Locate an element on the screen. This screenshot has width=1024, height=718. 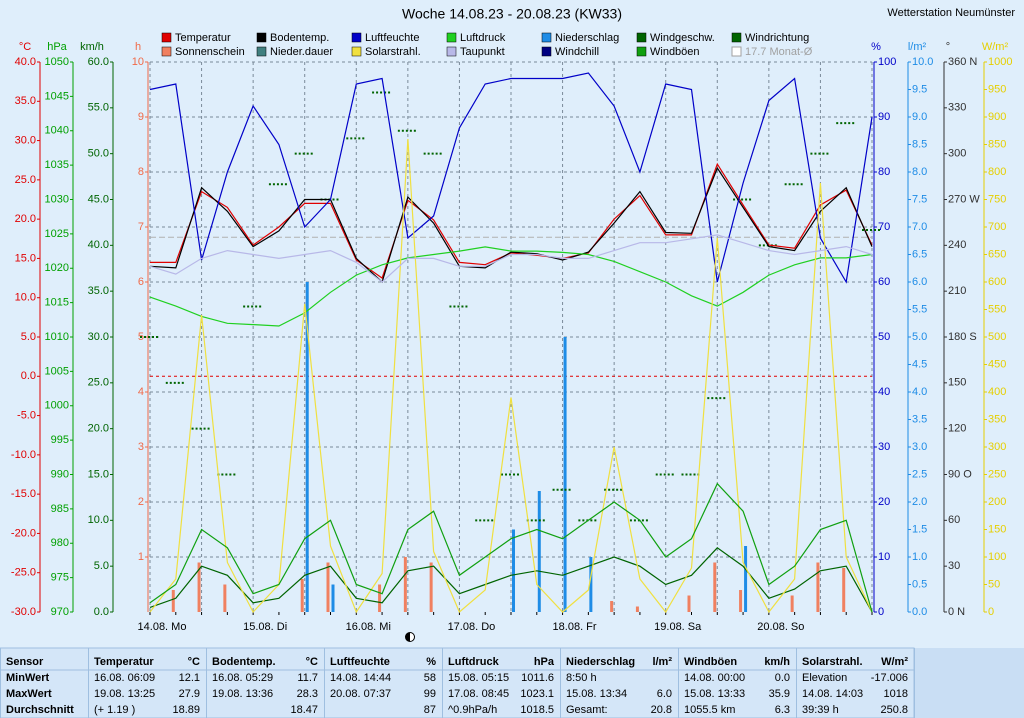
x-tick-label: 20.08. So is located at coordinates (780, 627).